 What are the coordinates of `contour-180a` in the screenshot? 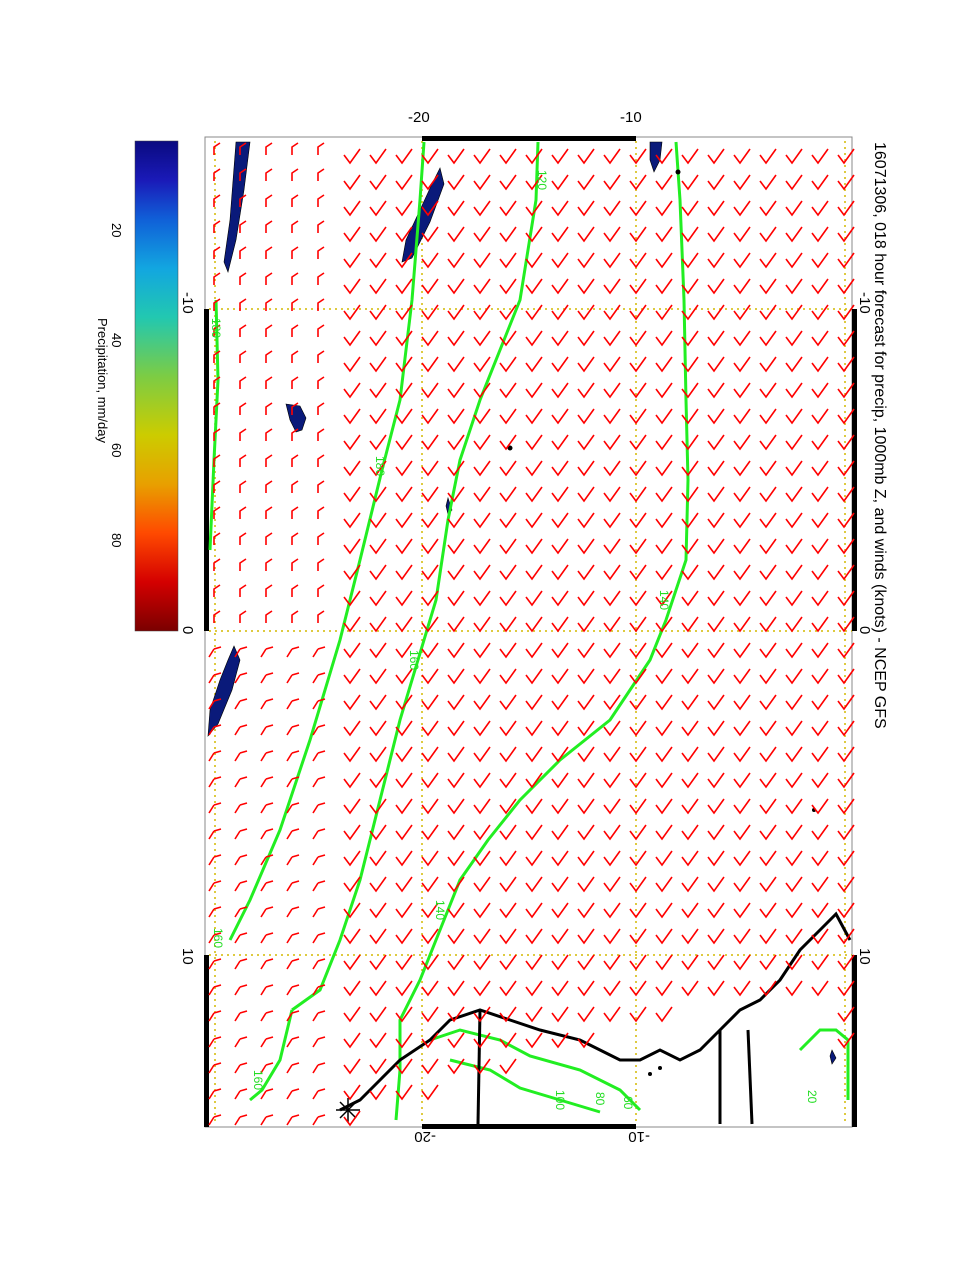 It's located at (214, 425).